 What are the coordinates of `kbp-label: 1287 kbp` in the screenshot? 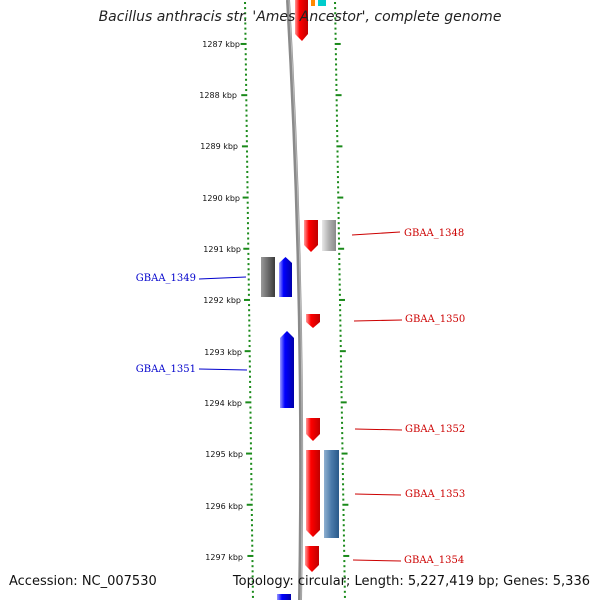 It's located at (221, 44).